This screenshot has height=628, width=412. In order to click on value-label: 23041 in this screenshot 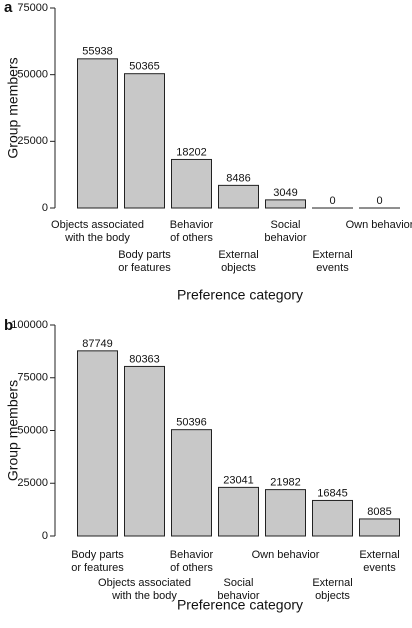, I will do `click(238, 480)`.